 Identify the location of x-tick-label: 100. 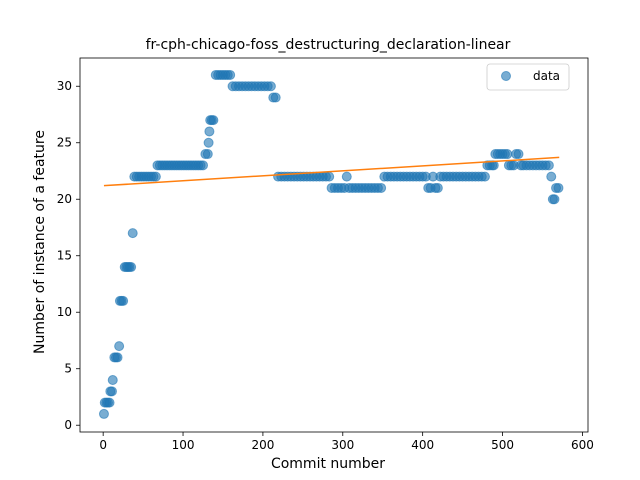
(183, 445).